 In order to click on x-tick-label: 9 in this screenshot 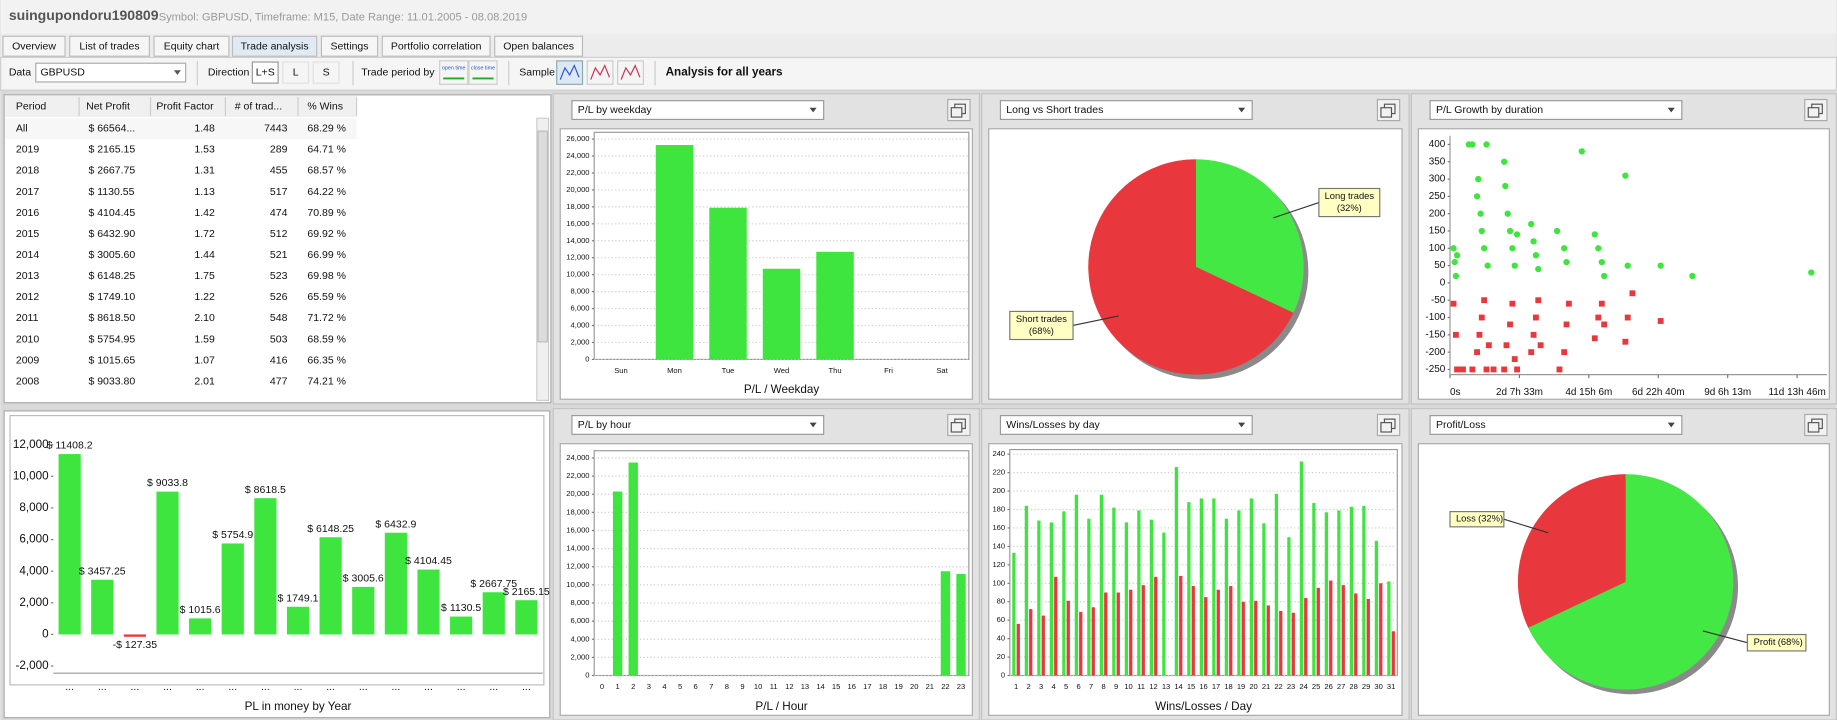, I will do `click(1116, 686)`.